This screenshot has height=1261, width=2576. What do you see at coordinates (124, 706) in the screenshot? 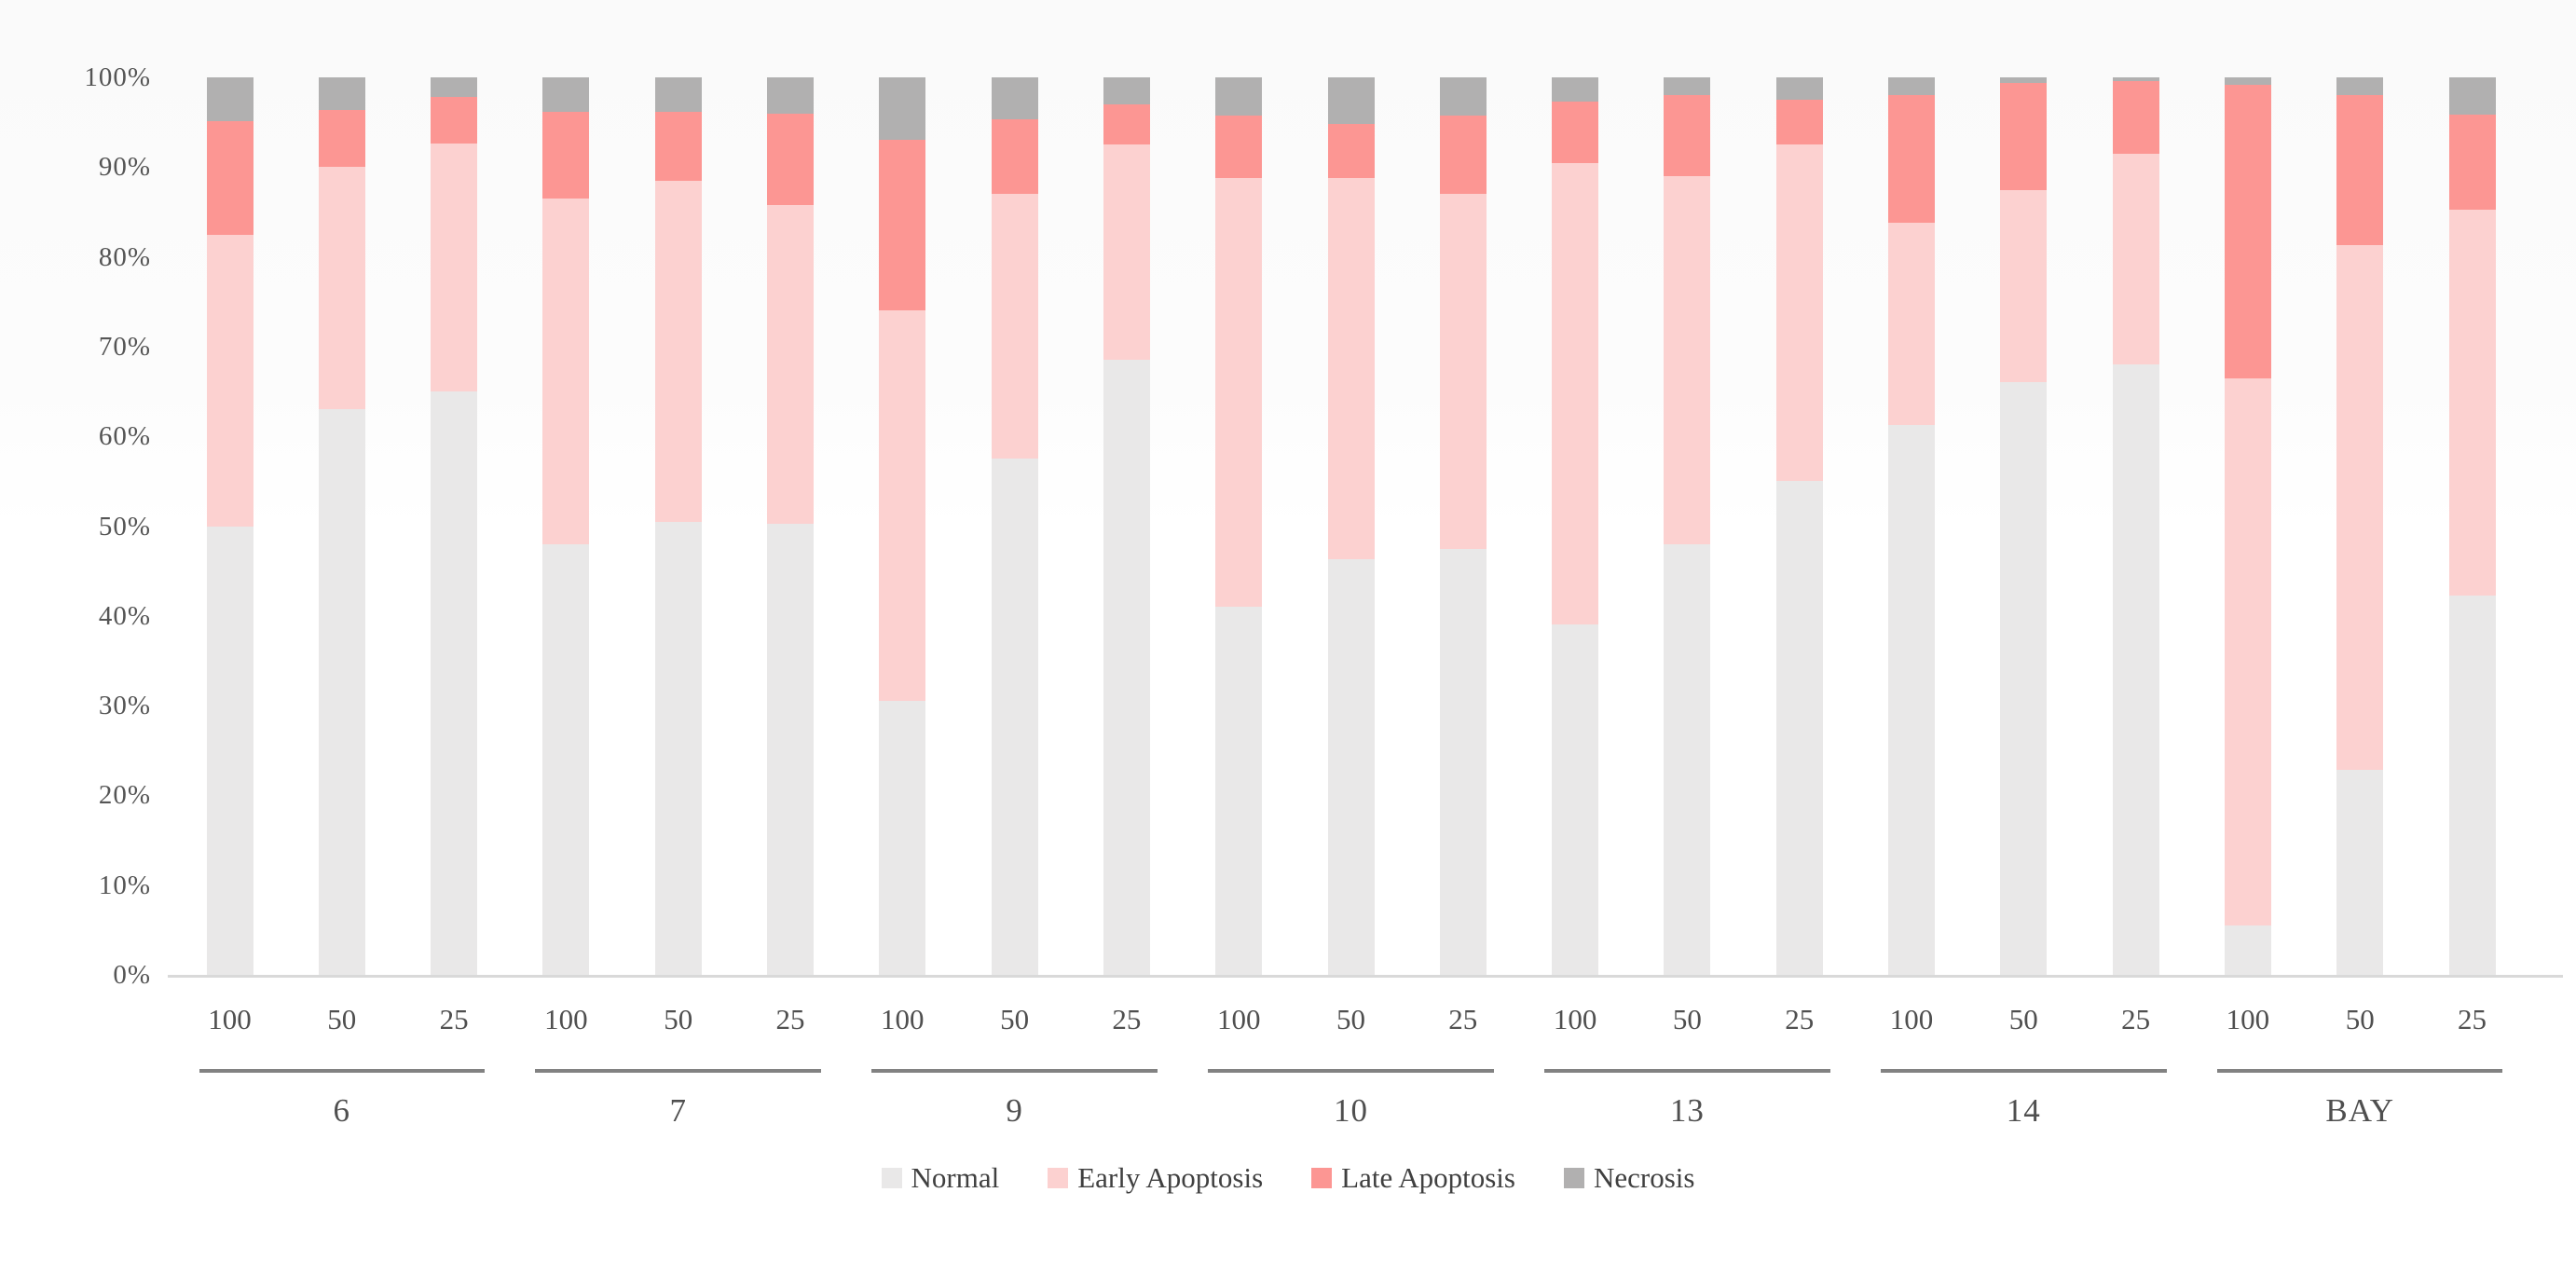
I see `y-axis-label: 30%` at bounding box center [124, 706].